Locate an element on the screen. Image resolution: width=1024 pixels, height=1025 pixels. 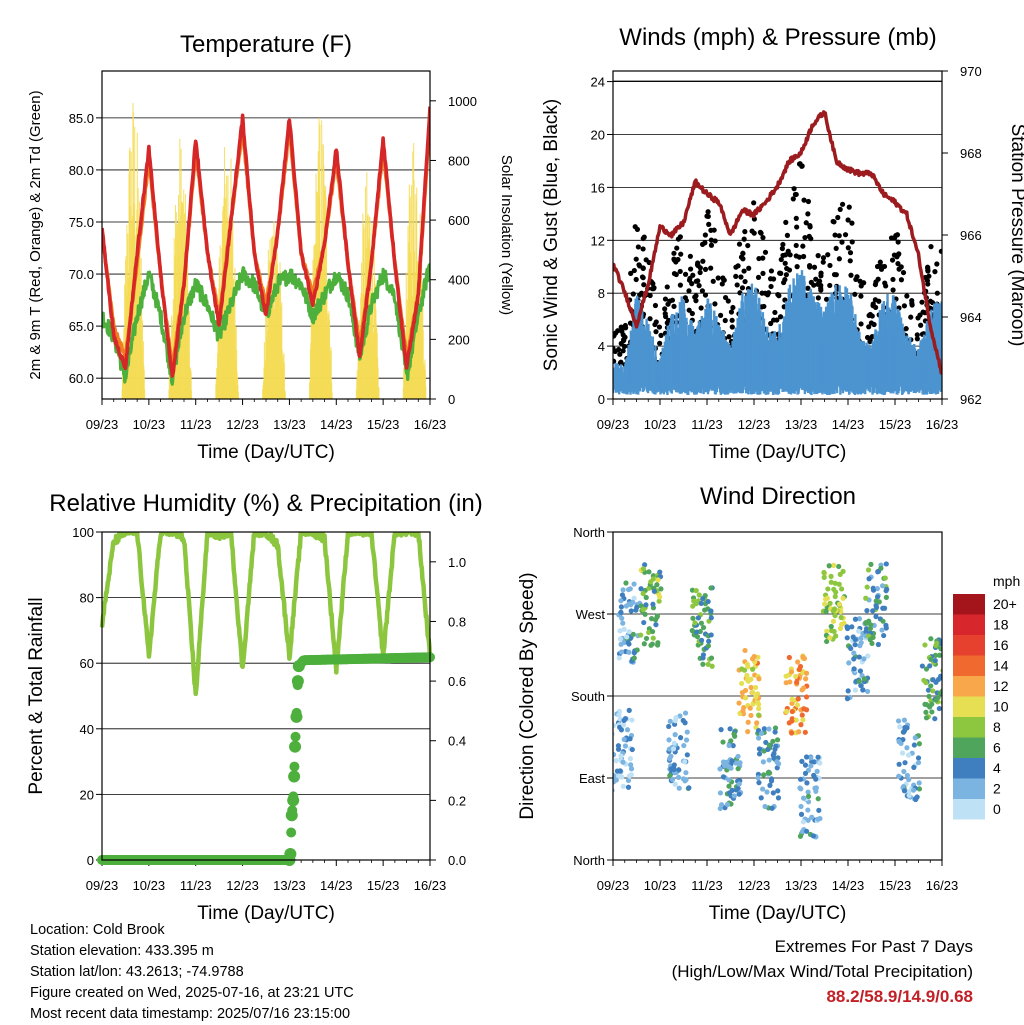
y2-tick-label: 0 is located at coordinates (451, 399).